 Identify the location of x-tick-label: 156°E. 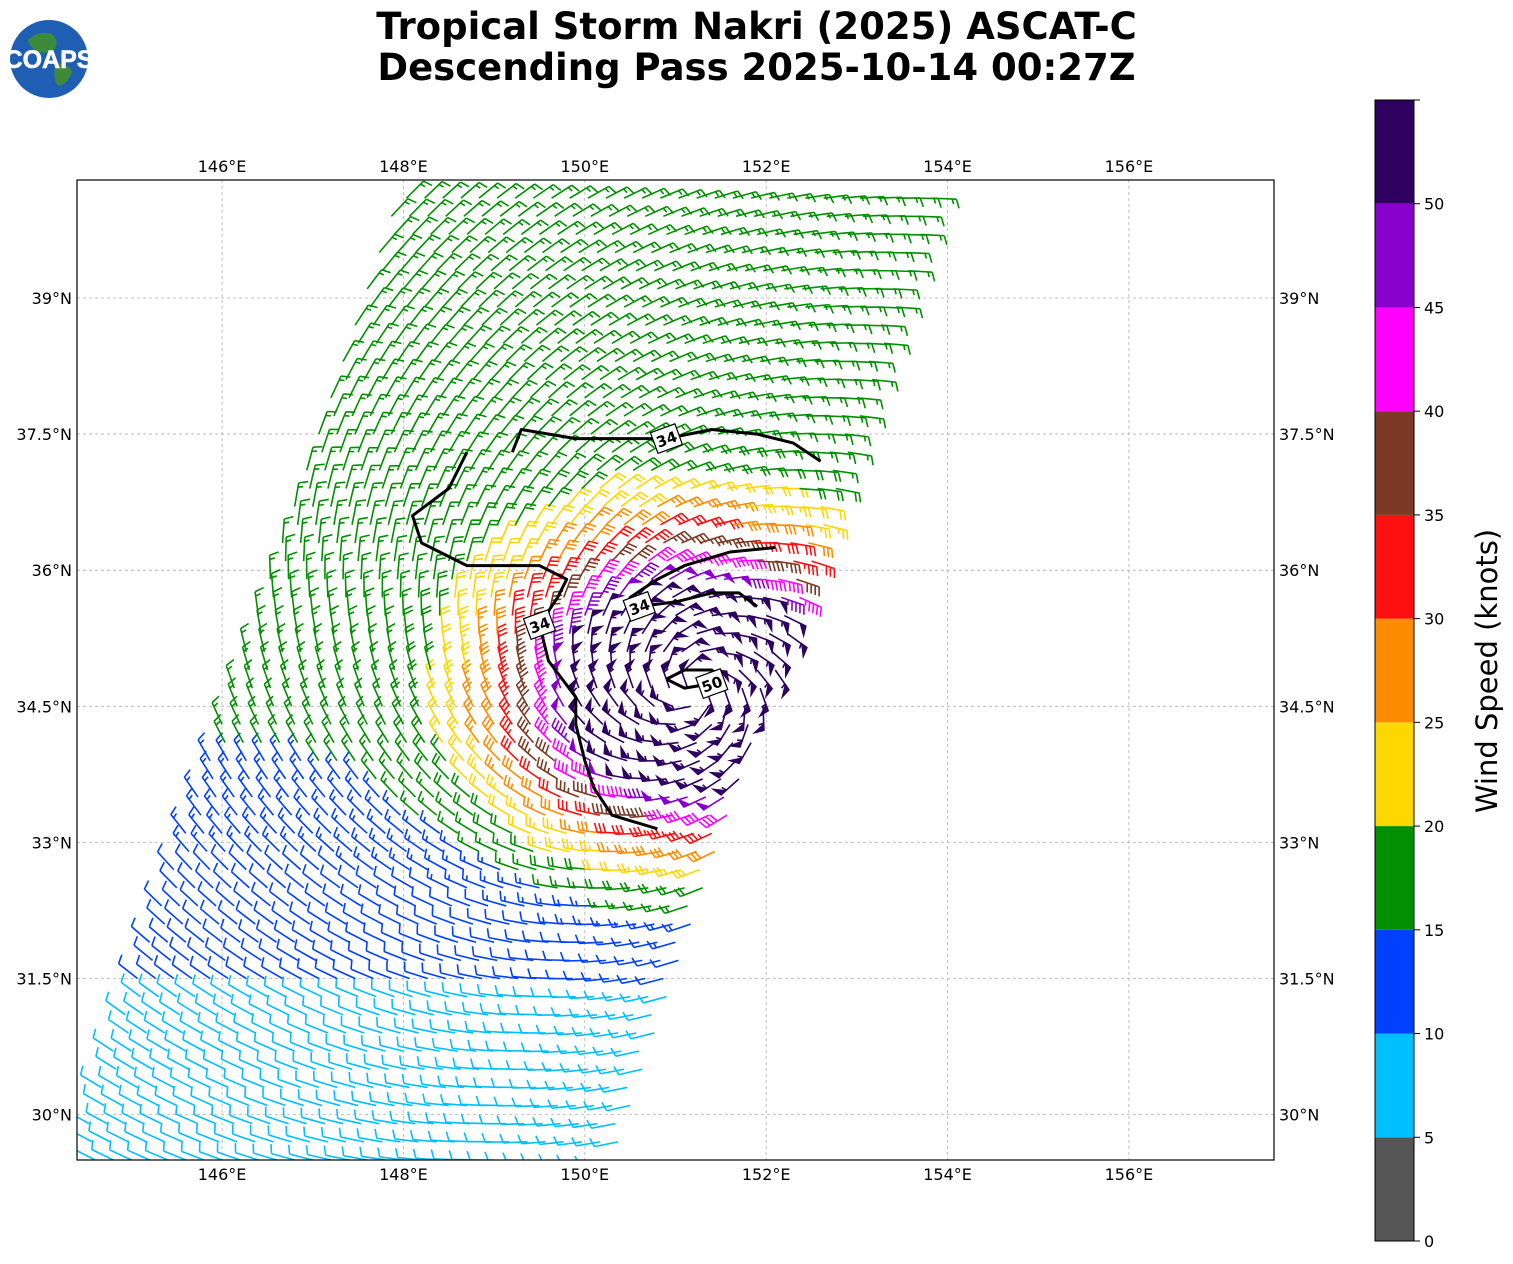
(1129, 1174).